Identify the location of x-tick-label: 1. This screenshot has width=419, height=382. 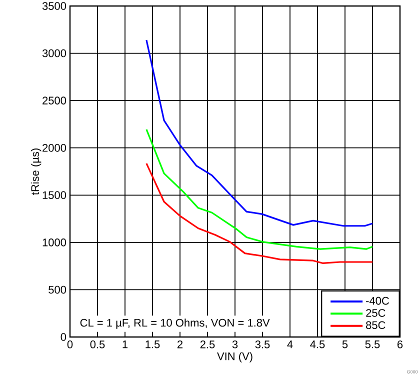
(125, 344).